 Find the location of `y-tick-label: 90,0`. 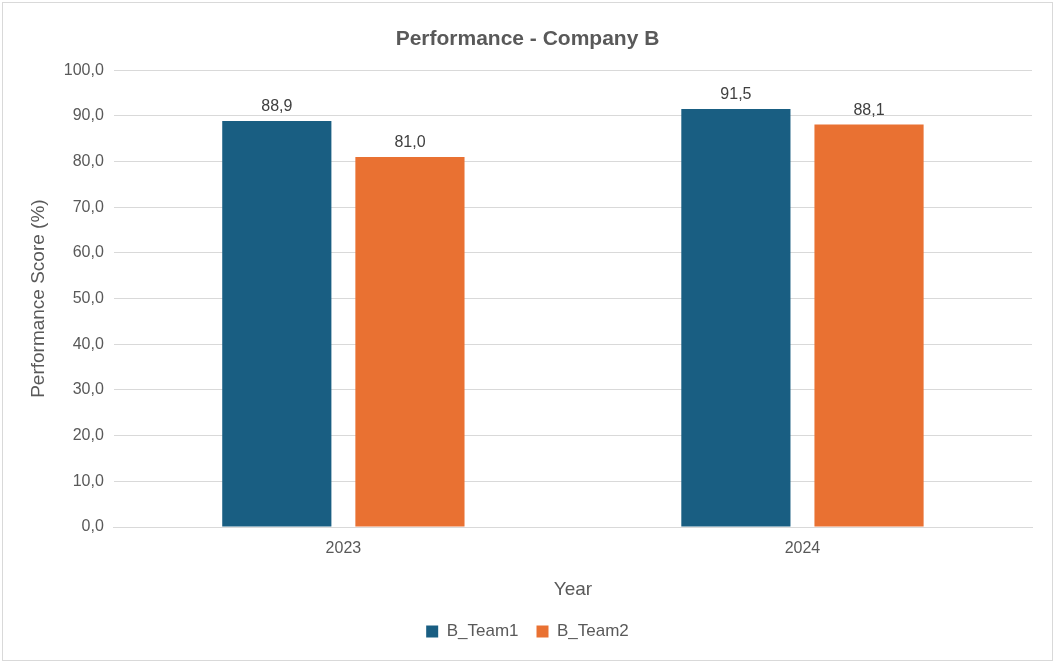

y-tick-label: 90,0 is located at coordinates (88, 115).